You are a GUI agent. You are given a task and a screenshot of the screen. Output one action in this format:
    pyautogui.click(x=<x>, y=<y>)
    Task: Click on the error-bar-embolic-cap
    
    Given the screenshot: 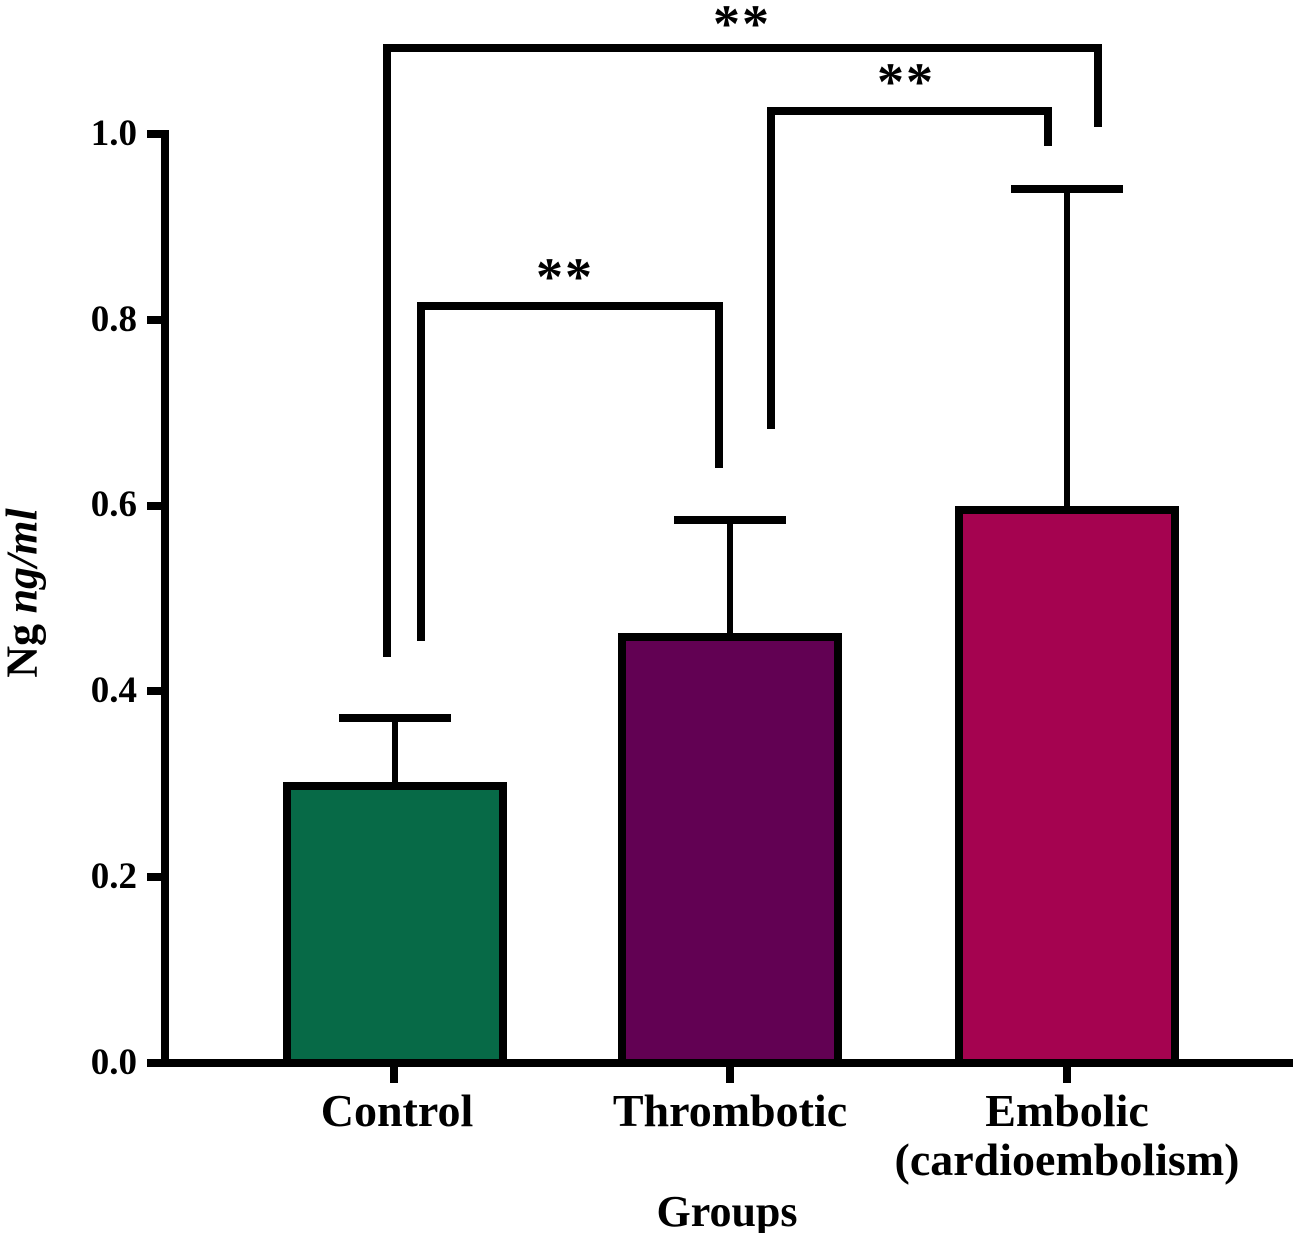 What is the action you would take?
    pyautogui.click(x=1067, y=189)
    